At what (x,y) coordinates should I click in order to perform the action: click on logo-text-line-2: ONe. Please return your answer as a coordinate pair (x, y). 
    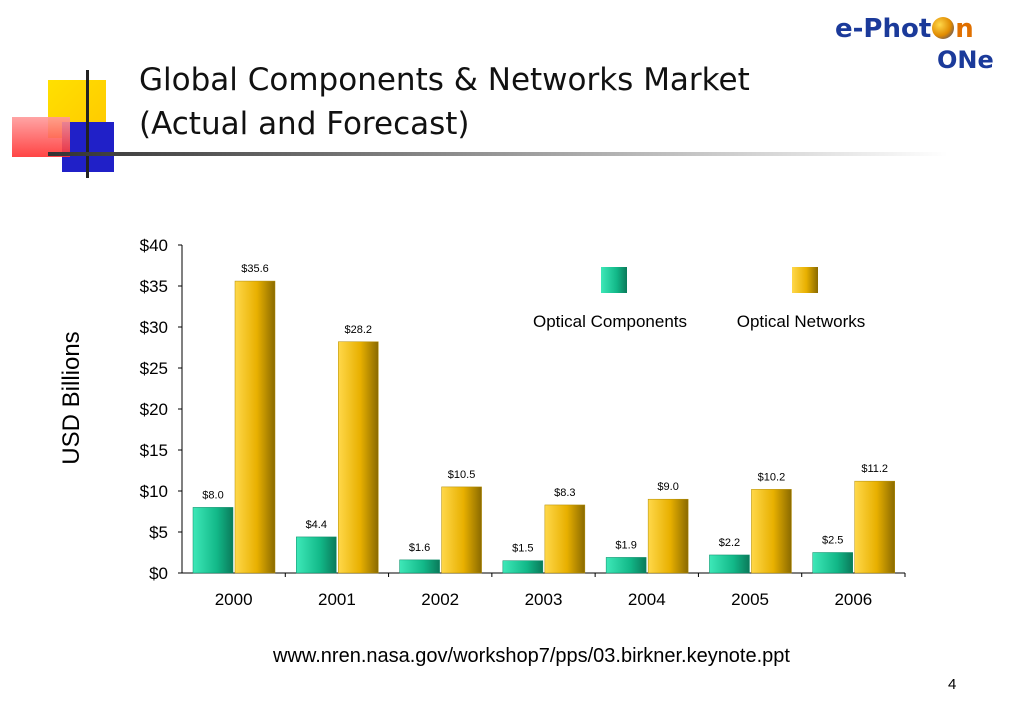
    Looking at the image, I should click on (965, 60).